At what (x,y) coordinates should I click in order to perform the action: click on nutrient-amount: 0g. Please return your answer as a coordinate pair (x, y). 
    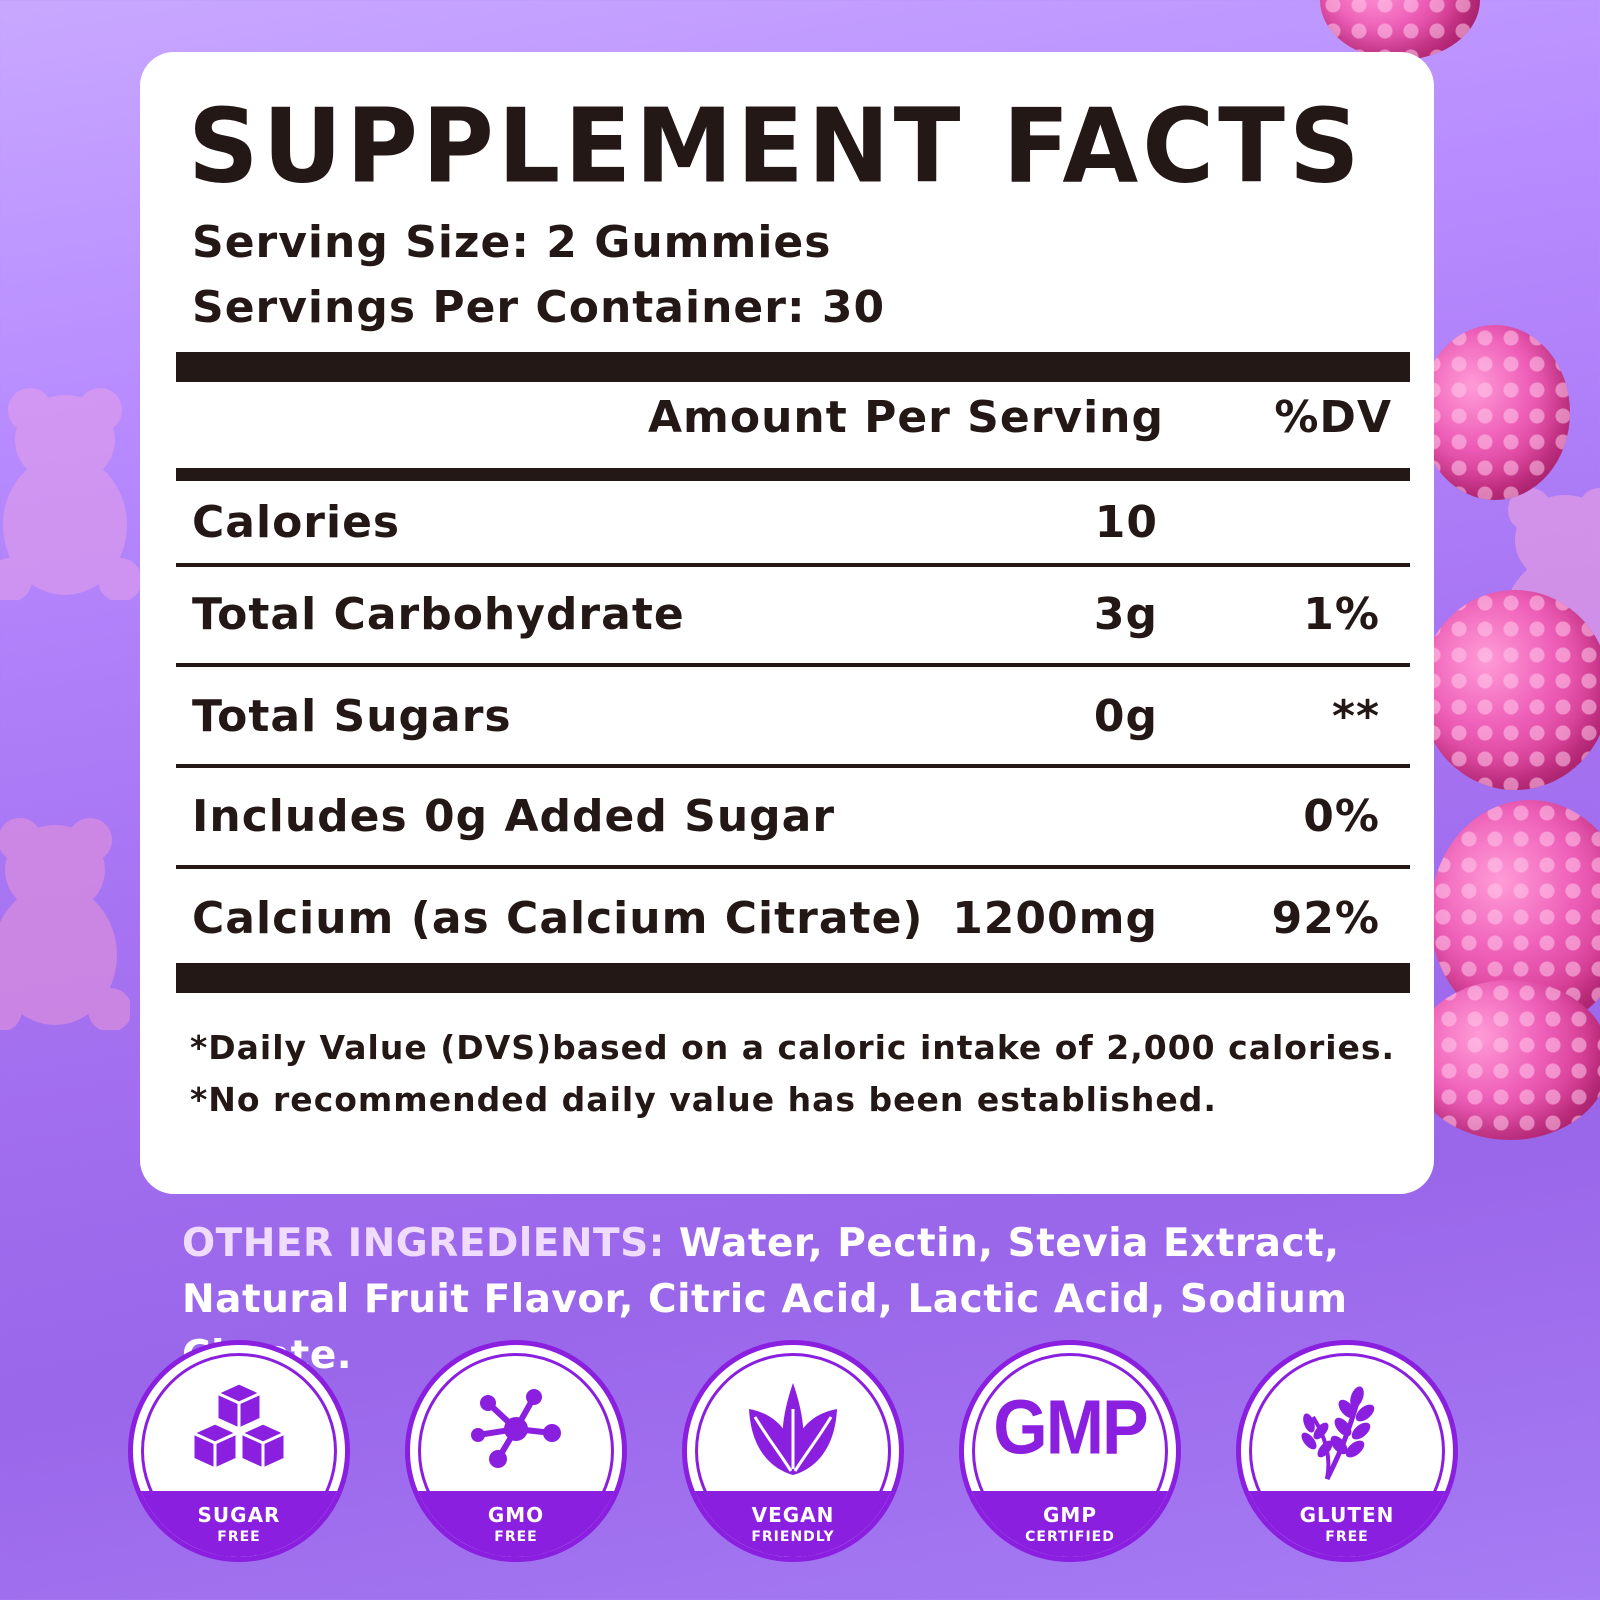
    Looking at the image, I should click on (1125, 716).